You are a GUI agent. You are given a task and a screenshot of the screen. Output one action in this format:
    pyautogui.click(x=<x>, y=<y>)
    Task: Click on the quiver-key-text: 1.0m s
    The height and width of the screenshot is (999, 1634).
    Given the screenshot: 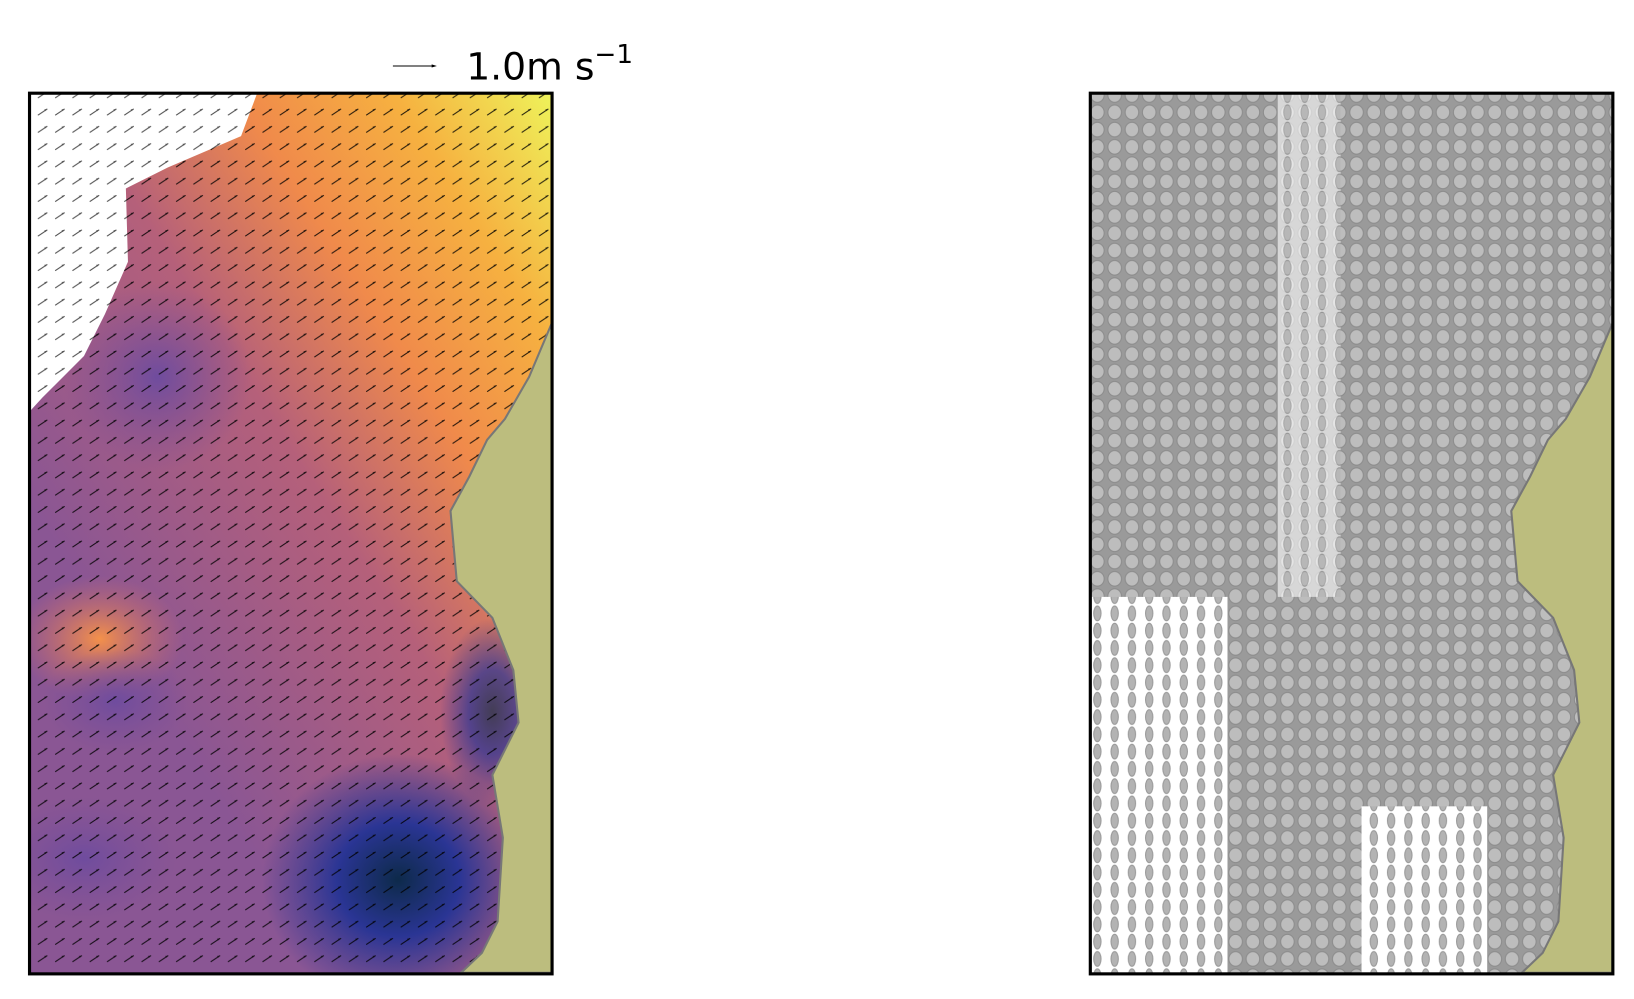 What is the action you would take?
    pyautogui.click(x=530, y=67)
    